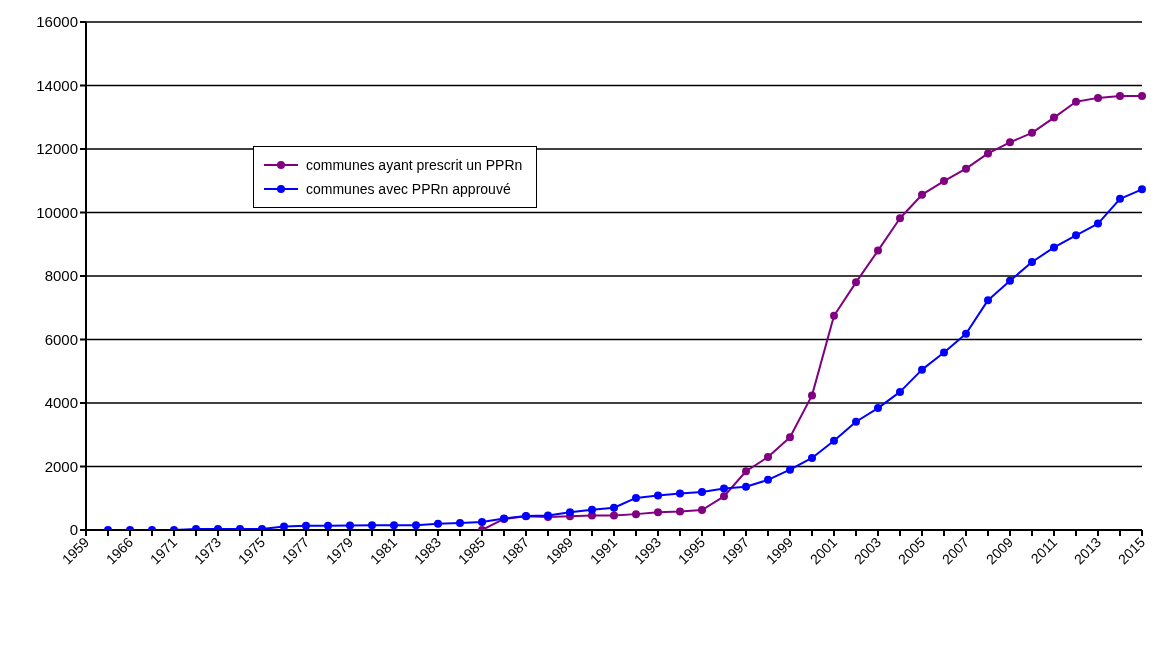  I want to click on y-tick-label: 4000, so click(61, 403).